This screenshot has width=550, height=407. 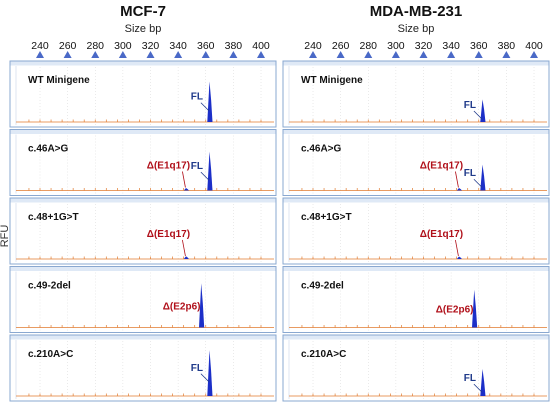 What do you see at coordinates (123, 46) in the screenshot?
I see `x-tick-label: 300` at bounding box center [123, 46].